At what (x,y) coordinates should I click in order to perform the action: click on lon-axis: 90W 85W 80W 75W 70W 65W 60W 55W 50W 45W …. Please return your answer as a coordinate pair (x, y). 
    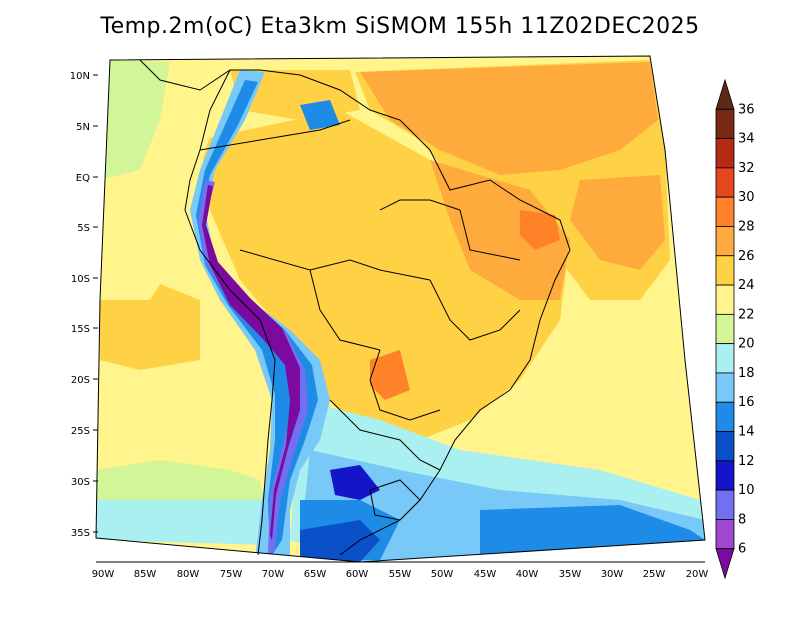
    Looking at the image, I should click on (400, 574).